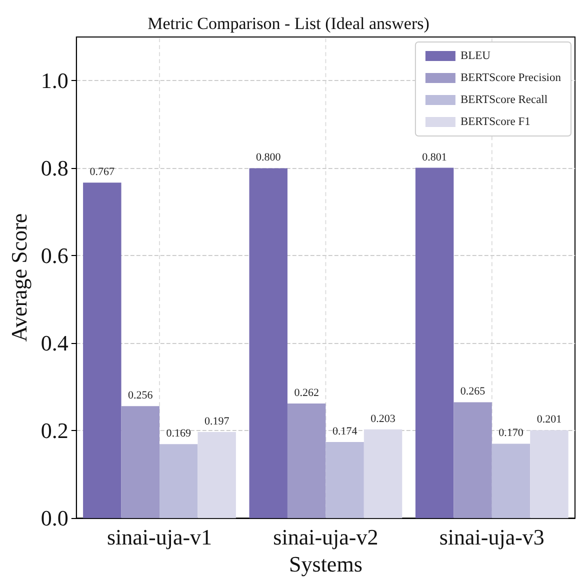 This screenshot has width=577, height=580. I want to click on data-label: 0.169, so click(179, 434).